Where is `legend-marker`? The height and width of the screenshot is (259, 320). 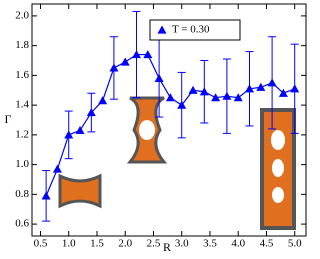 legend-marker is located at coordinates (162, 29).